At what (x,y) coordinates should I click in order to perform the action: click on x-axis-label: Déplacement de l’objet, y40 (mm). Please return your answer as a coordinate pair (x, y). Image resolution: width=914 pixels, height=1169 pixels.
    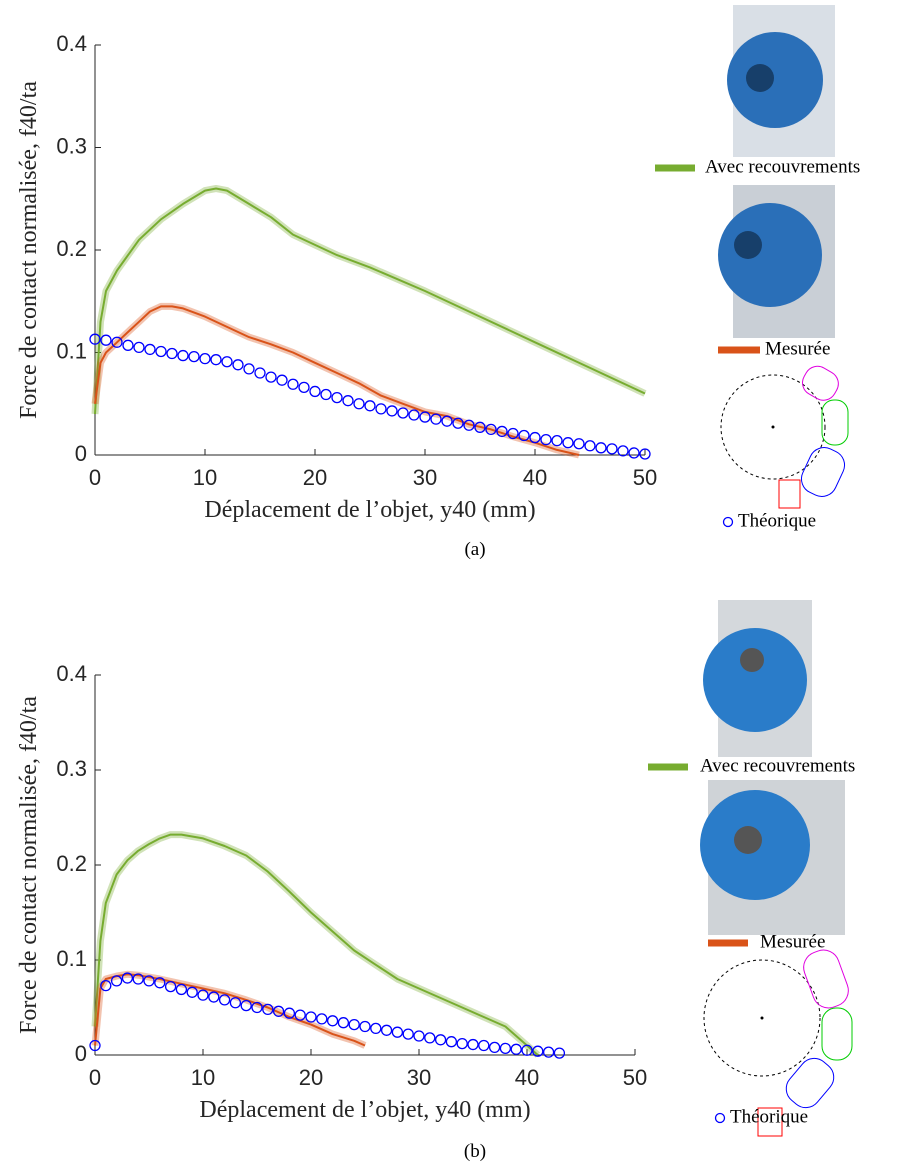
    Looking at the image, I should click on (369, 510).